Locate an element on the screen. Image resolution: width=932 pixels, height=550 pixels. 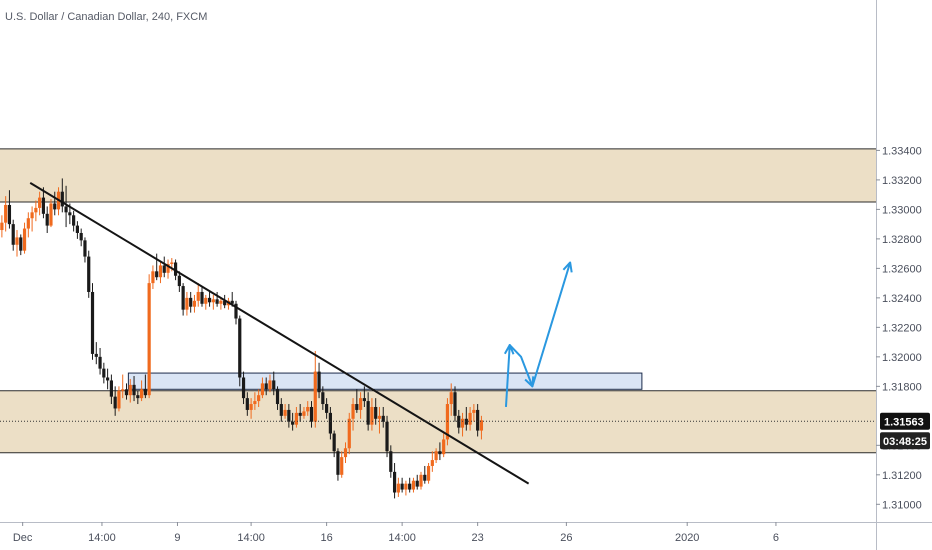
time-tick-label: 16 is located at coordinates (326, 538).